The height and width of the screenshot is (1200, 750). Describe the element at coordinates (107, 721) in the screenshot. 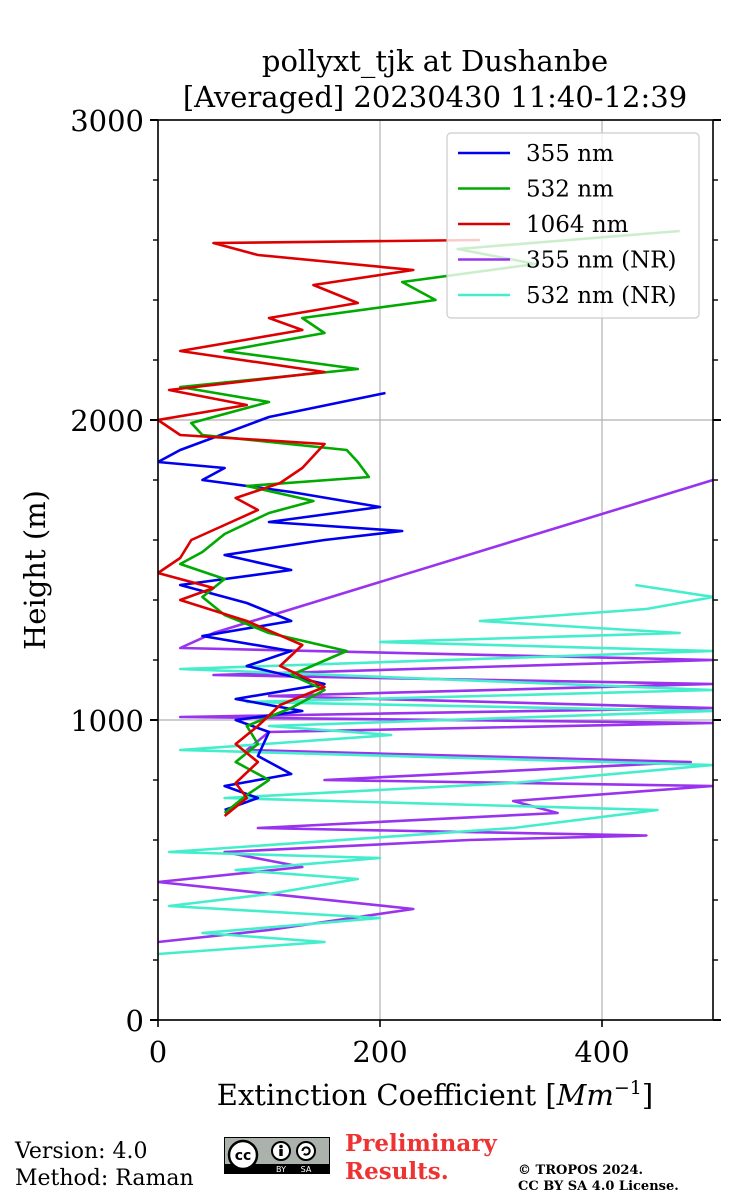

I see `y-tick-label-1: 1000` at that location.